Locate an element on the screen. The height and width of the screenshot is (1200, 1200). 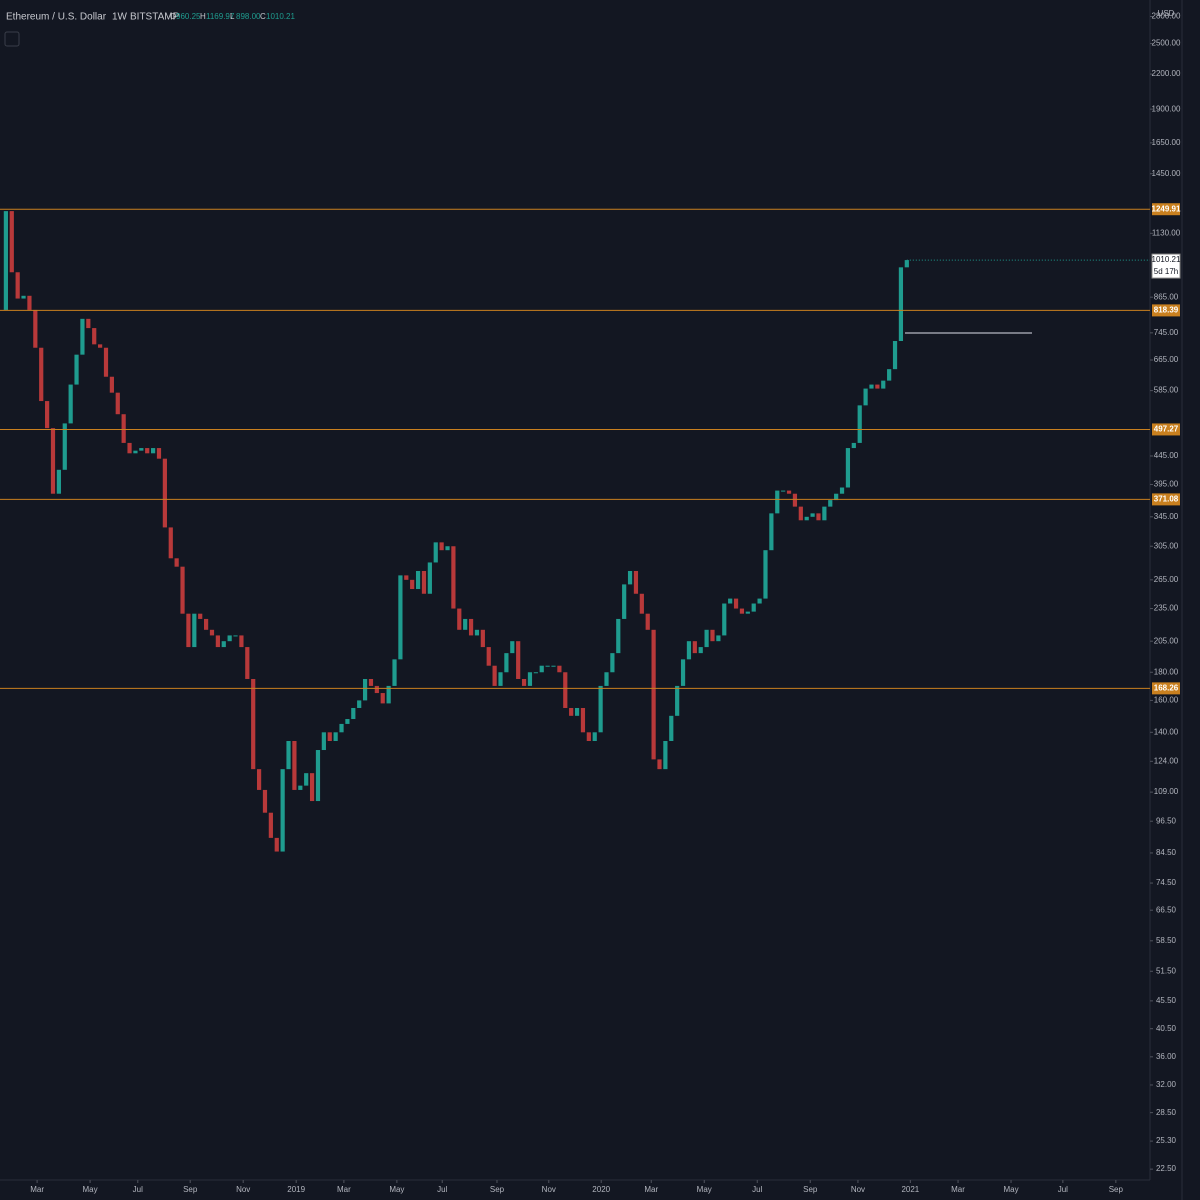
y-tick-label: 51.50 is located at coordinates (1166, 970).